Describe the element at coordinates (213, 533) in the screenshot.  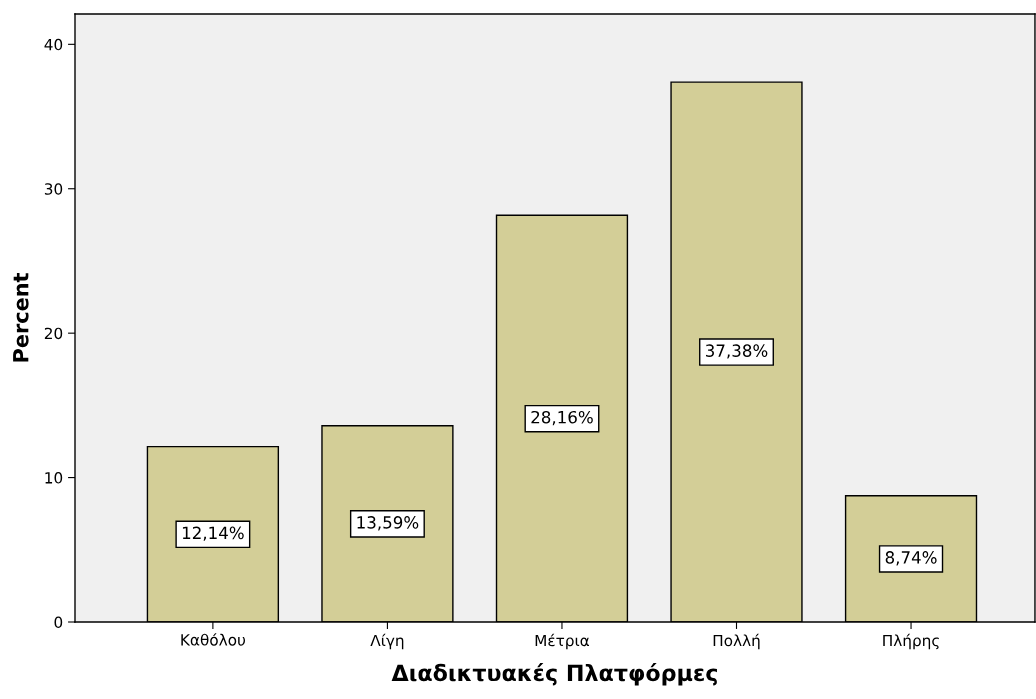
I see `data-label: 12,14%` at that location.